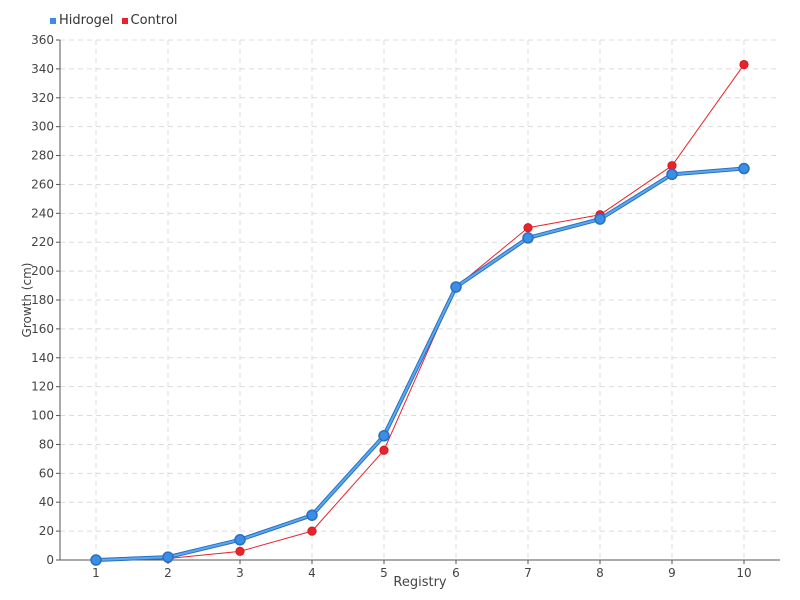 This screenshot has width=800, height=600. What do you see at coordinates (168, 573) in the screenshot?
I see `x-tick-label: 2` at bounding box center [168, 573].